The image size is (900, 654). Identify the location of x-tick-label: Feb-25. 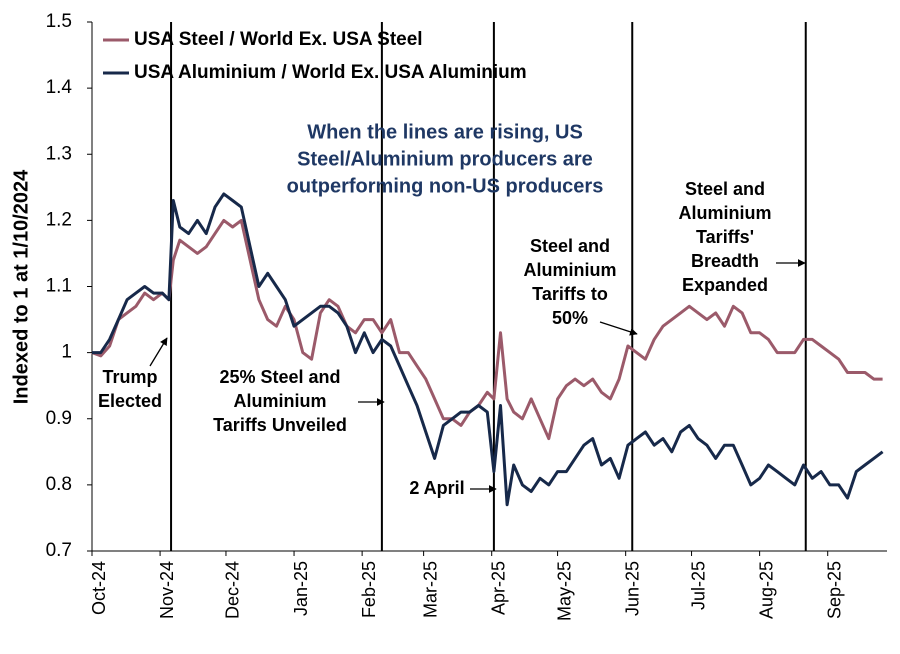
(369, 589).